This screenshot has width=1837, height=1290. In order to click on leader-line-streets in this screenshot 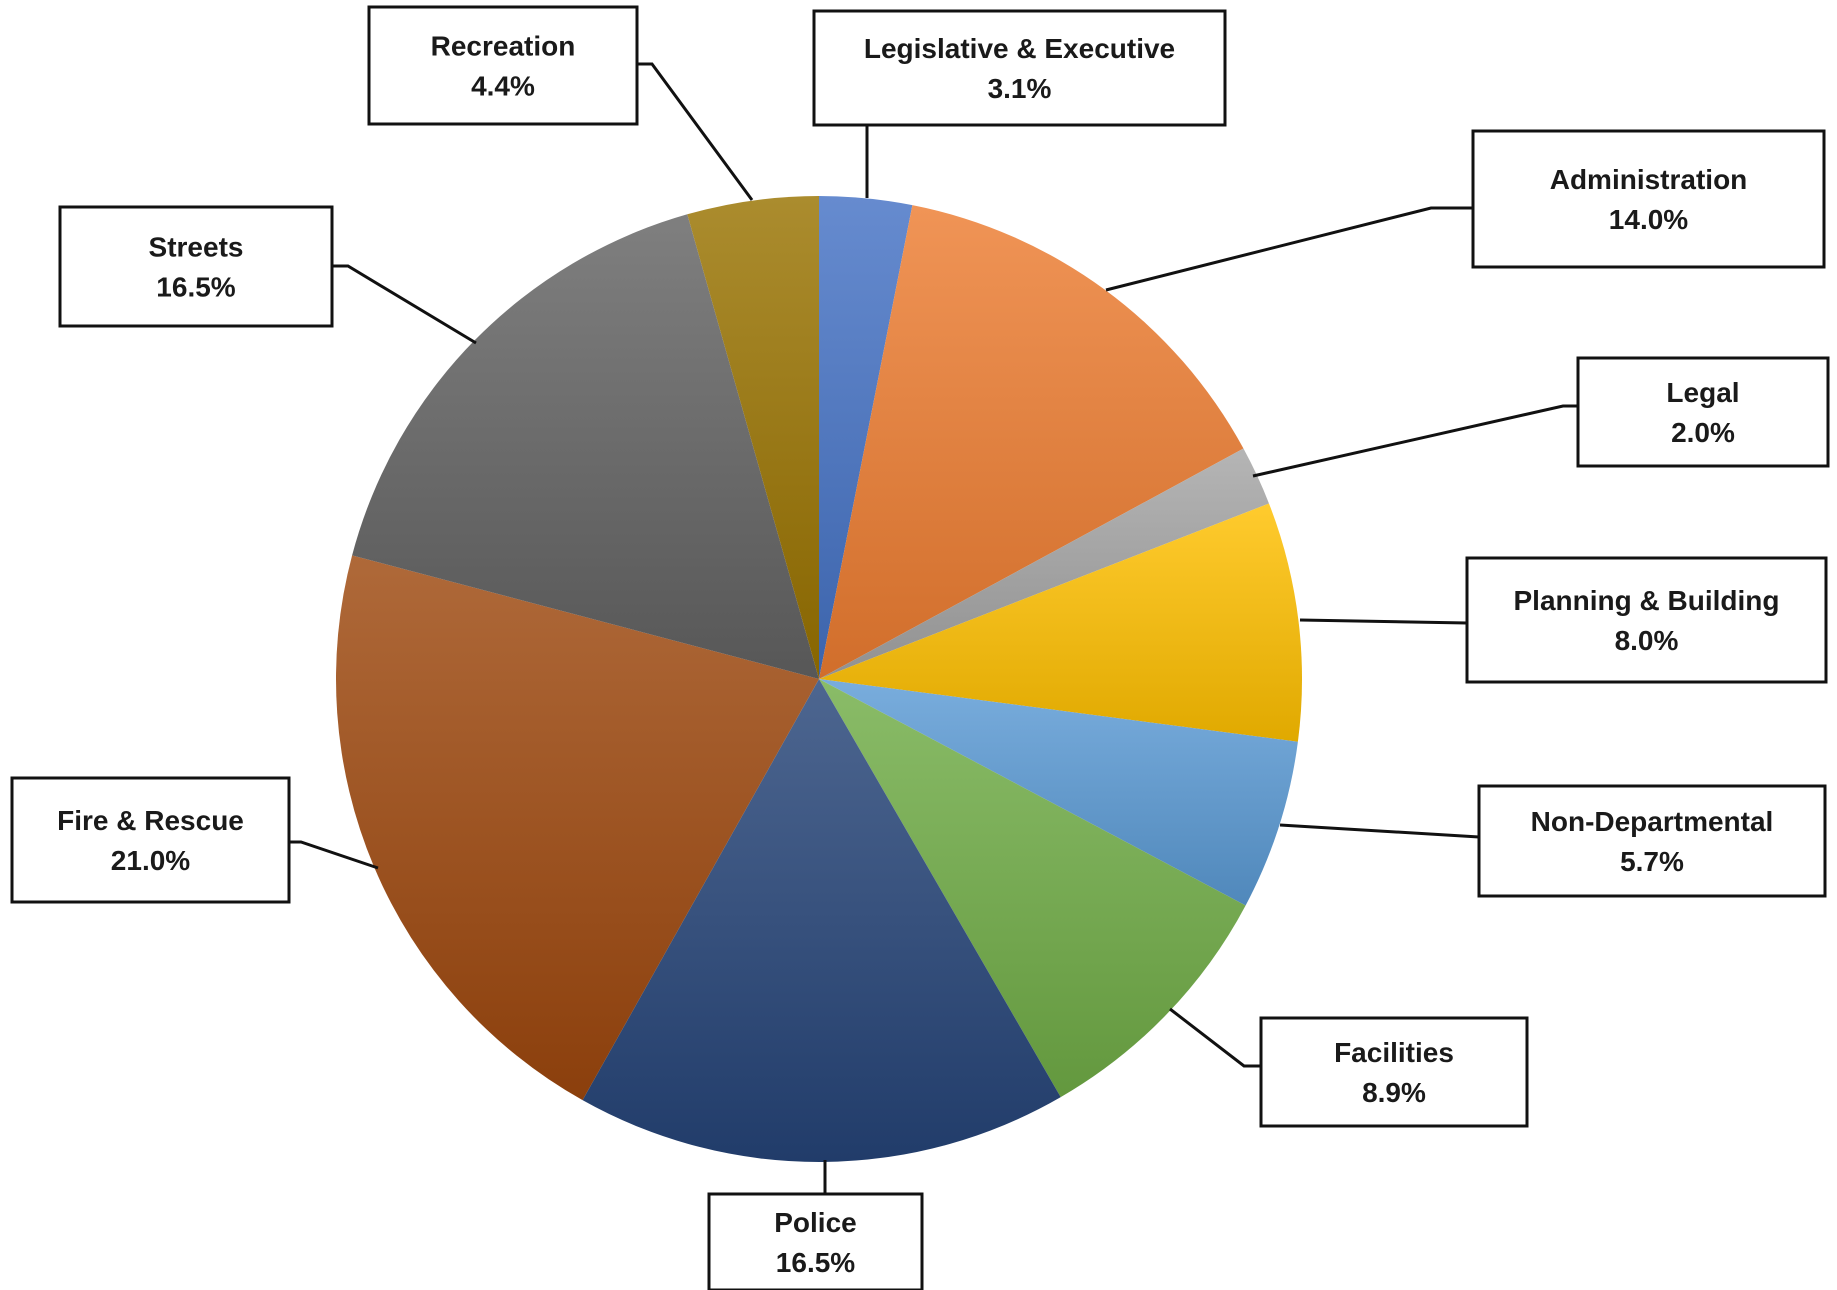, I will do `click(404, 304)`.